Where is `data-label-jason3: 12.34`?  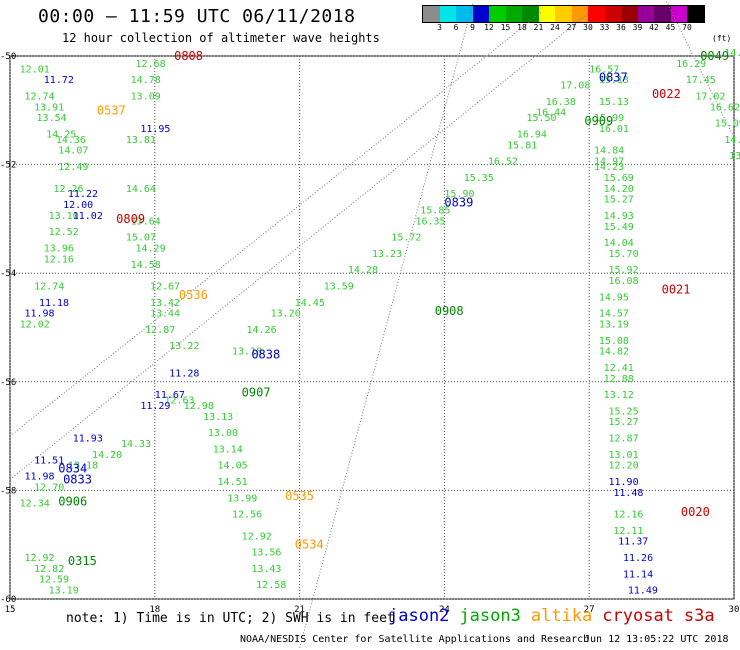 data-label-jason3: 12.34 is located at coordinates (35, 504).